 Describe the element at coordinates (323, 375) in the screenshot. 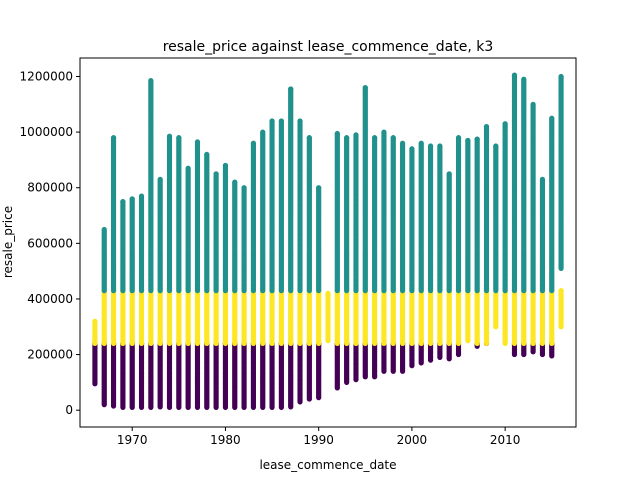

I see `series-low` at that location.